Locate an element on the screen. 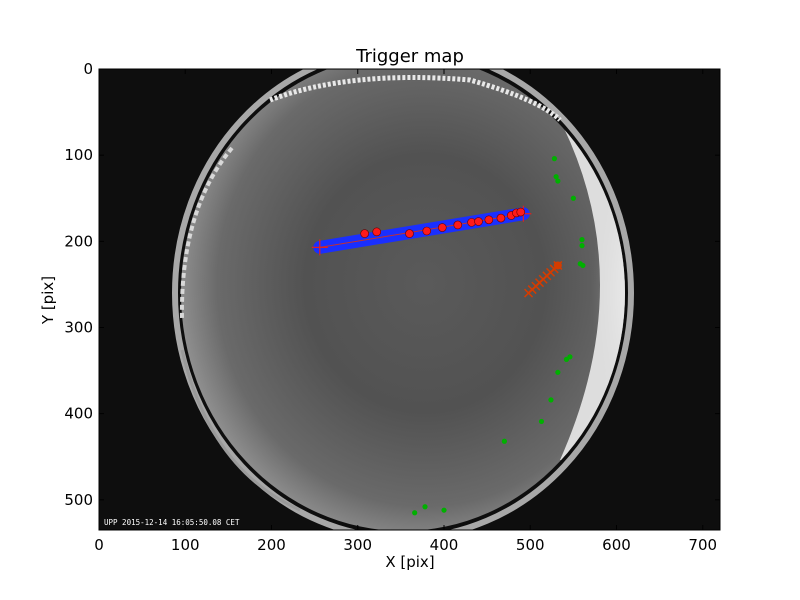 This screenshot has height=600, width=800. y-tick-label: 500 is located at coordinates (78, 500).